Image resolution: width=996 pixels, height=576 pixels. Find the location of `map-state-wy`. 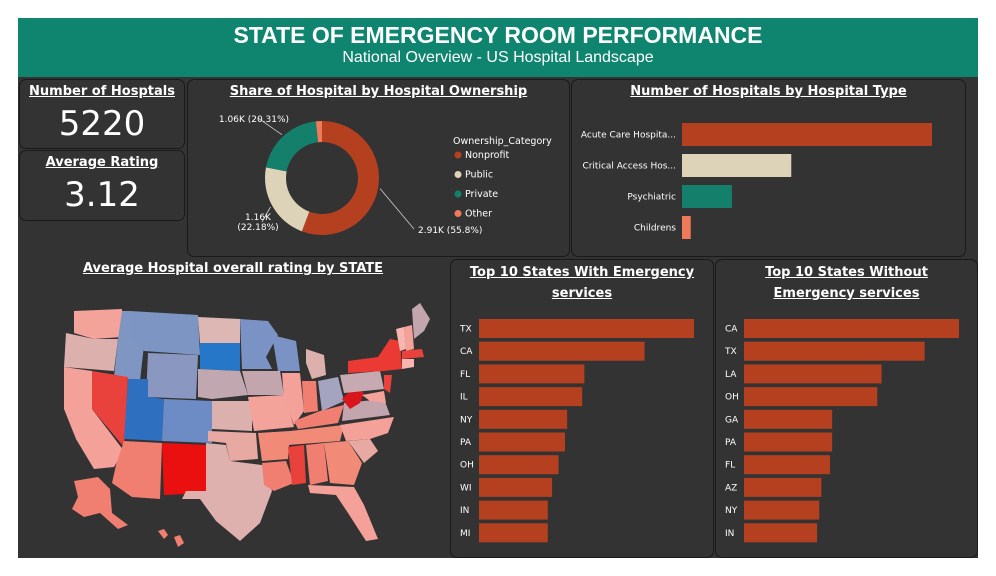

map-state-wy is located at coordinates (172, 376).